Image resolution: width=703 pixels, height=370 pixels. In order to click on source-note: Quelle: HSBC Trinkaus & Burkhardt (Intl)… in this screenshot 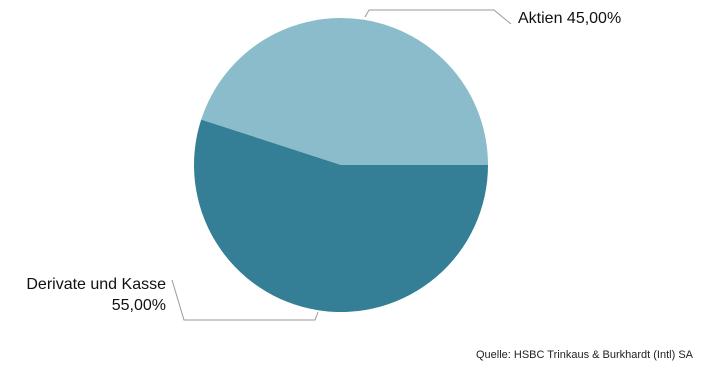, I will do `click(584, 355)`.